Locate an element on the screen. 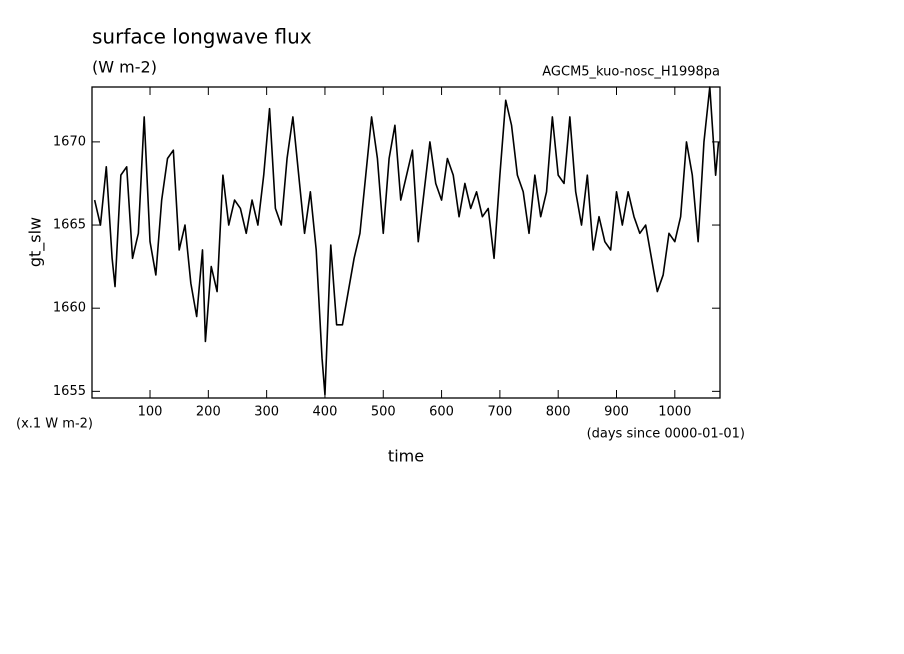 This screenshot has height=654, width=904. chart-title: surface longwave flux is located at coordinates (202, 37).